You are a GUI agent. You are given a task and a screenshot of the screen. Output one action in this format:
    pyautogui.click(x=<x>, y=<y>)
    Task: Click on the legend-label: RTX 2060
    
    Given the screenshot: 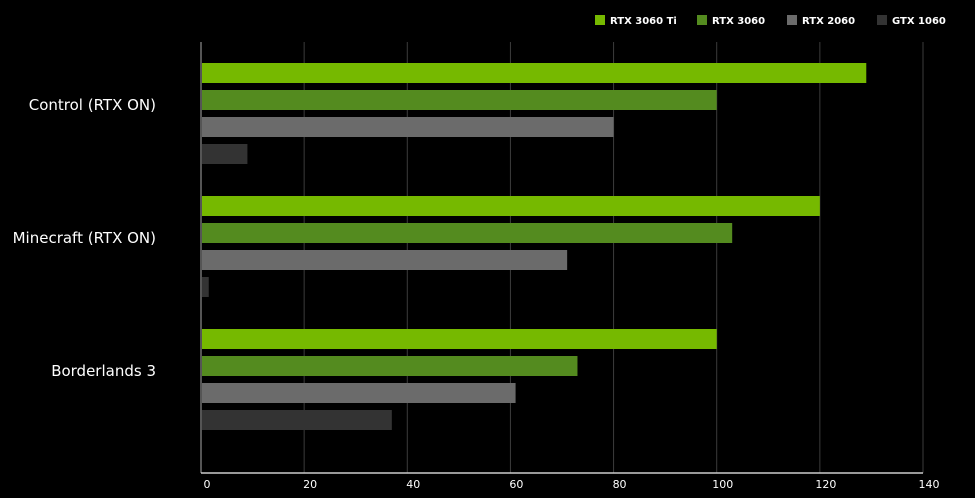 What is the action you would take?
    pyautogui.click(x=828, y=21)
    